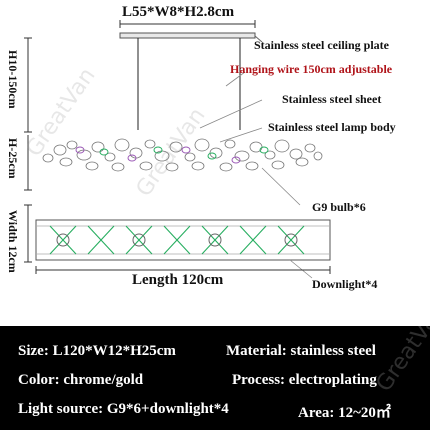 The width and height of the screenshot is (430, 430). Describe the element at coordinates (13, 241) in the screenshot. I see `width-label: Width 12cm` at that location.